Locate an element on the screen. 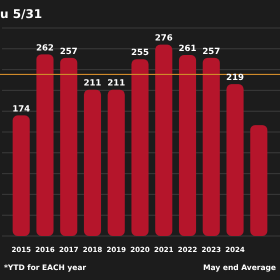  data-label: 276 is located at coordinates (163, 39).